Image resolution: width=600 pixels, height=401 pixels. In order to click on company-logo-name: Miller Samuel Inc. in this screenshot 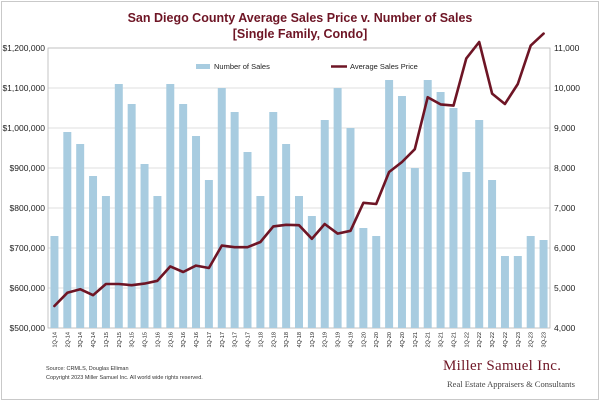, I will do `click(502, 366)`.